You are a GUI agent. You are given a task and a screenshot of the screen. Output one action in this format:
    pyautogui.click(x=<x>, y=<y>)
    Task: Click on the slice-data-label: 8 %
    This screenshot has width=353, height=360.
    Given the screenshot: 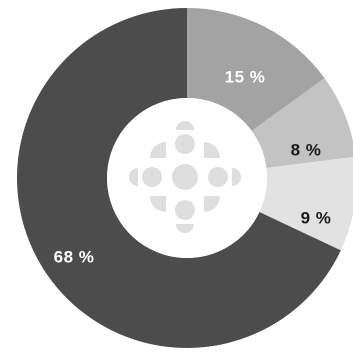 What is the action you would take?
    pyautogui.click(x=306, y=149)
    